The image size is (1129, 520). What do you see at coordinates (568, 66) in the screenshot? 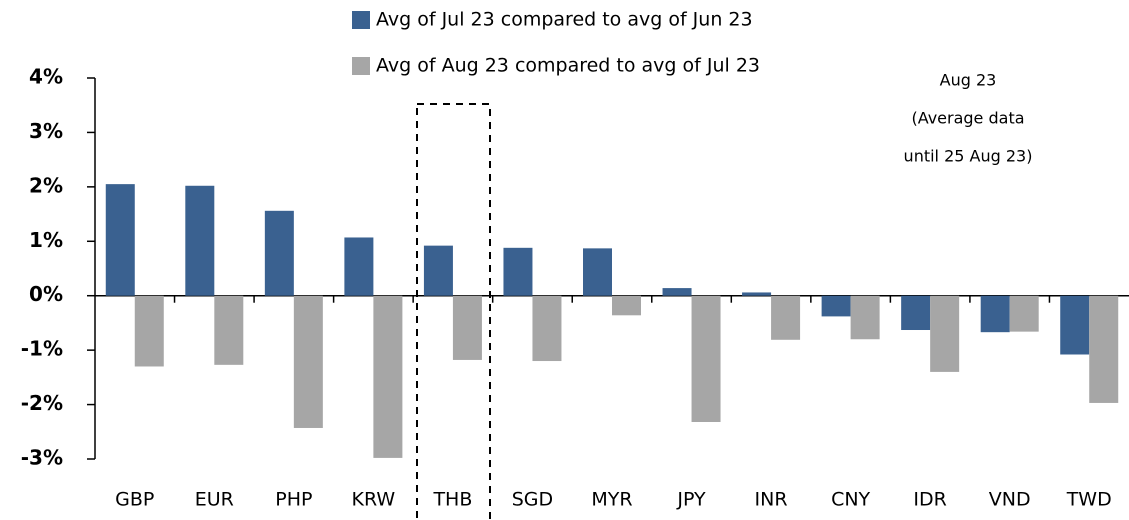
I see `legend-label: Avg of Aug 23 compared to avg of Jul 23` at bounding box center [568, 66].